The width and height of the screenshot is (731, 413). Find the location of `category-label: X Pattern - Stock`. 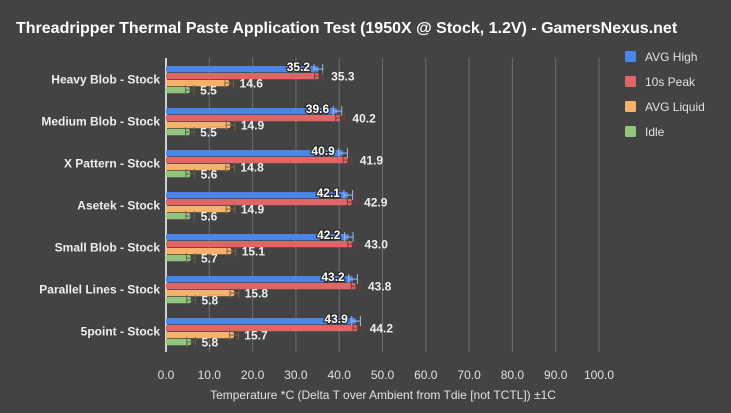

category-label: X Pattern - Stock is located at coordinates (112, 164).